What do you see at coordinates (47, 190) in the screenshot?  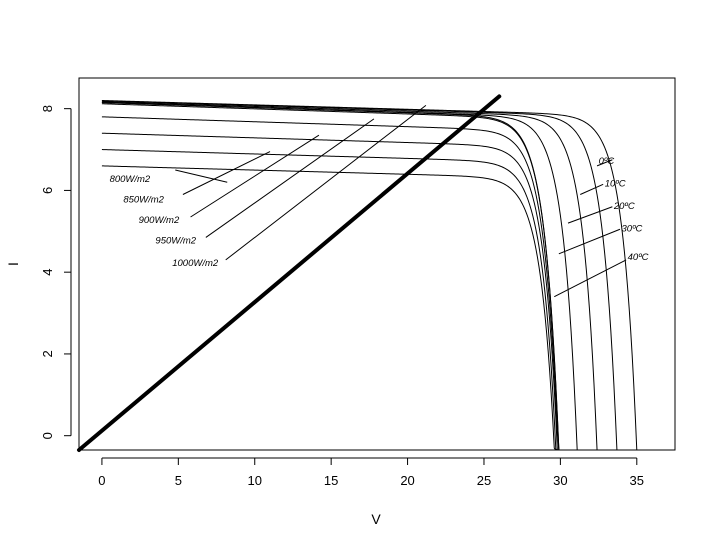 I see `y-tick-label: 6` at bounding box center [47, 190].